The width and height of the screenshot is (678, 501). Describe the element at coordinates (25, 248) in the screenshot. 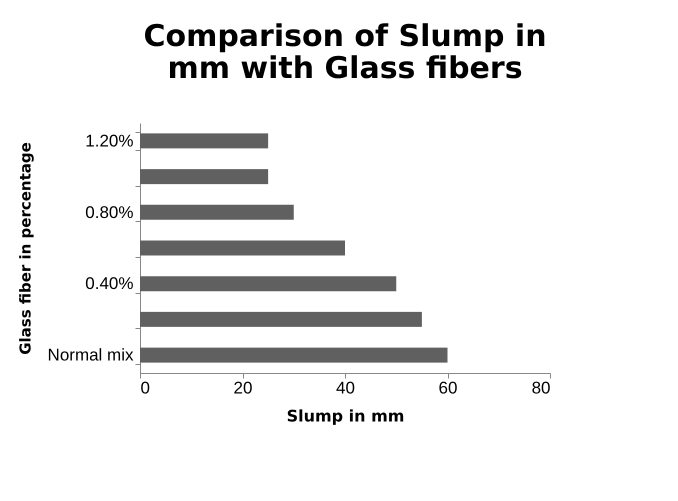

I see `y-axis-title: Glass fiber in percentage` at that location.